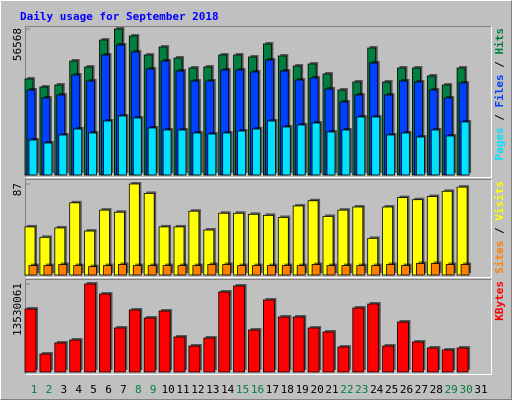 This screenshot has width=512, height=400. Describe the element at coordinates (242, 389) in the screenshot. I see `x-tick-label: 15` at that location.